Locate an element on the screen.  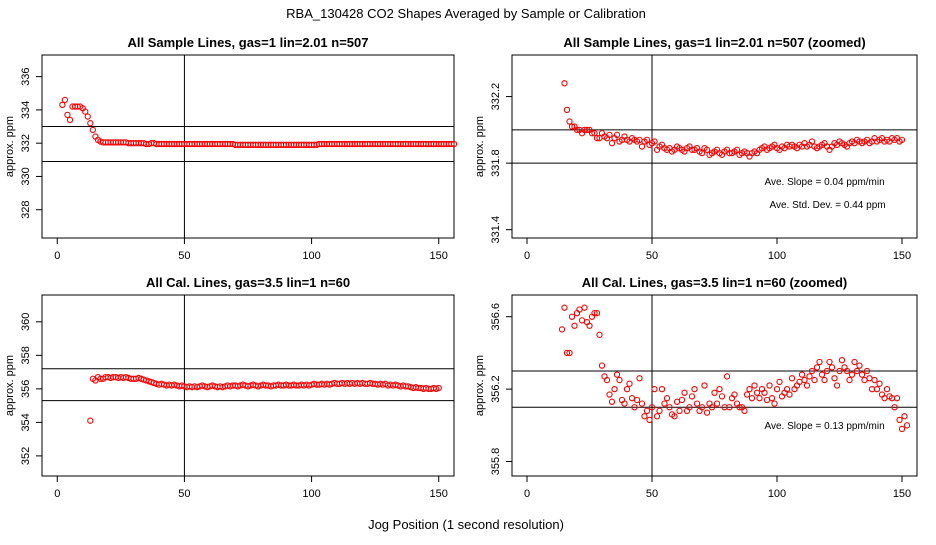
y-tick-label: 356 is located at coordinates (26, 389).